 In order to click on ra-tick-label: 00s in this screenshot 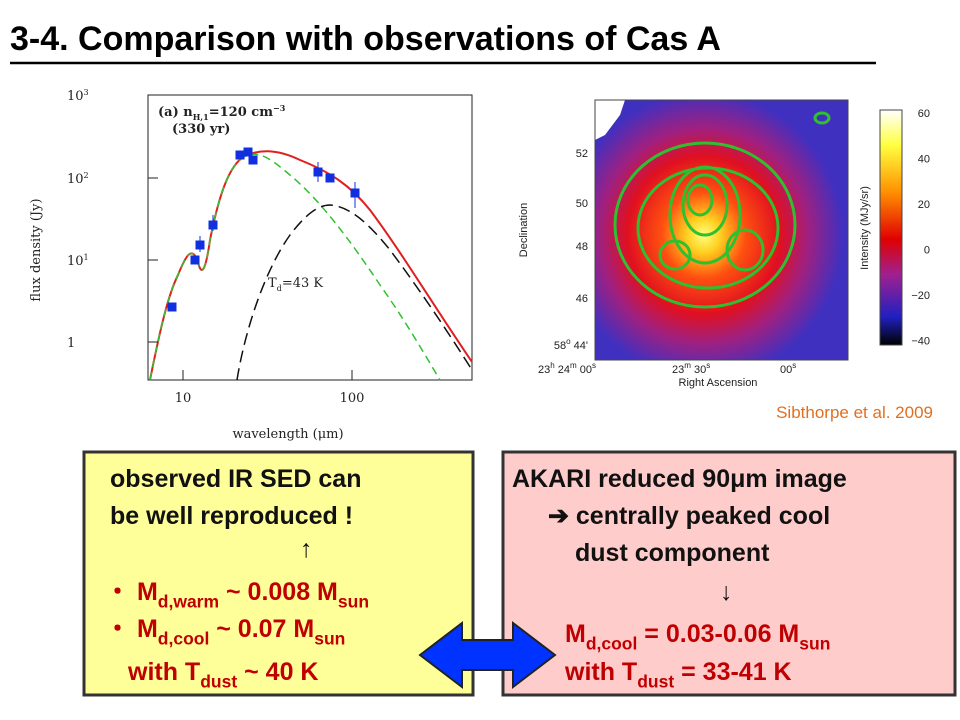, I will do `click(788, 368)`.